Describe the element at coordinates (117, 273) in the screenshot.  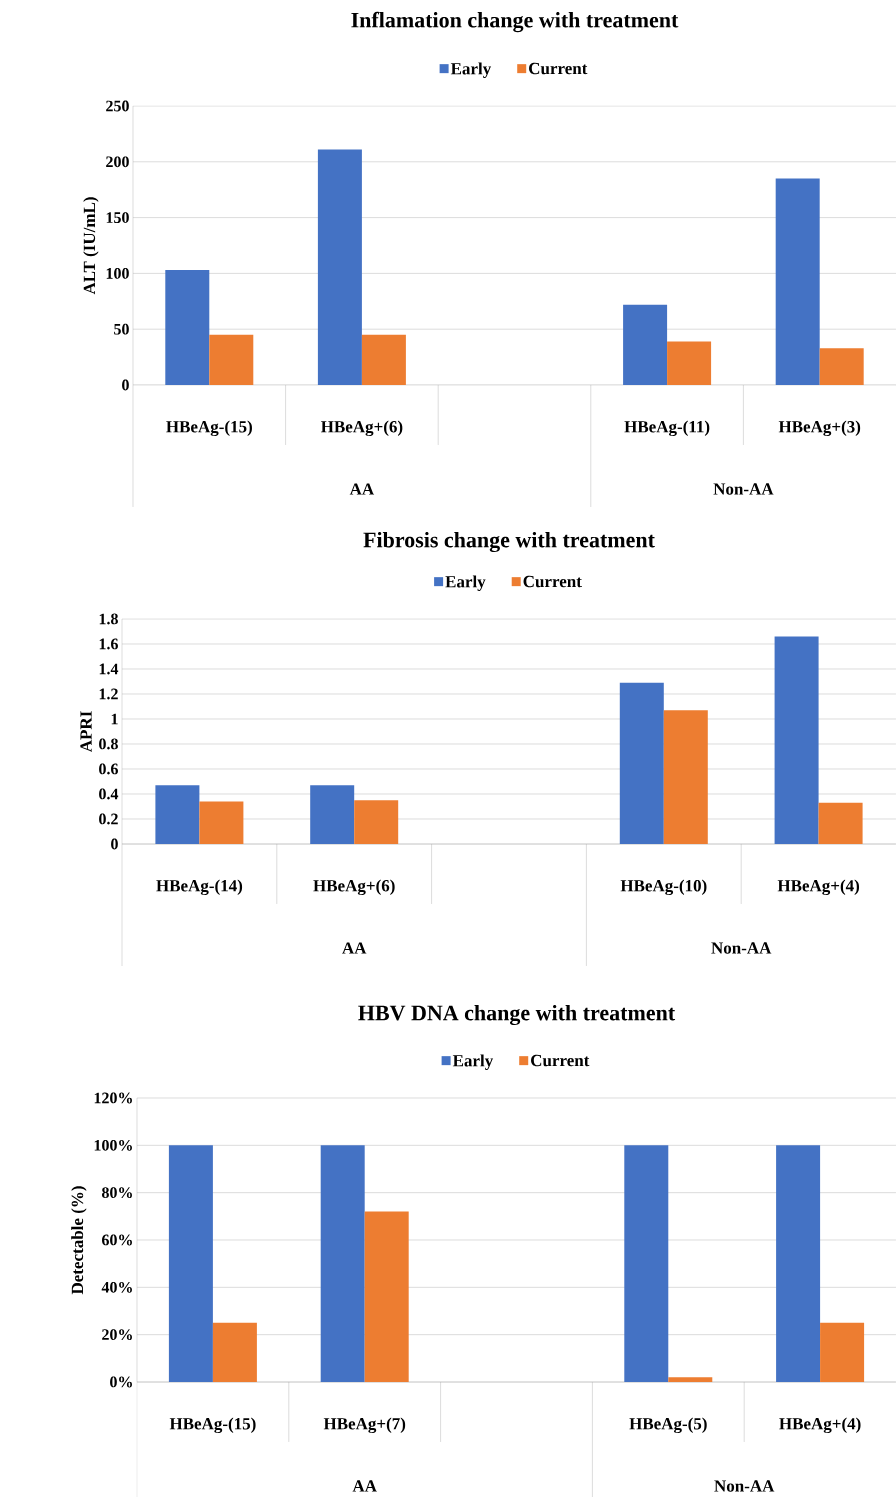
I see `y-tick-label: 100` at that location.